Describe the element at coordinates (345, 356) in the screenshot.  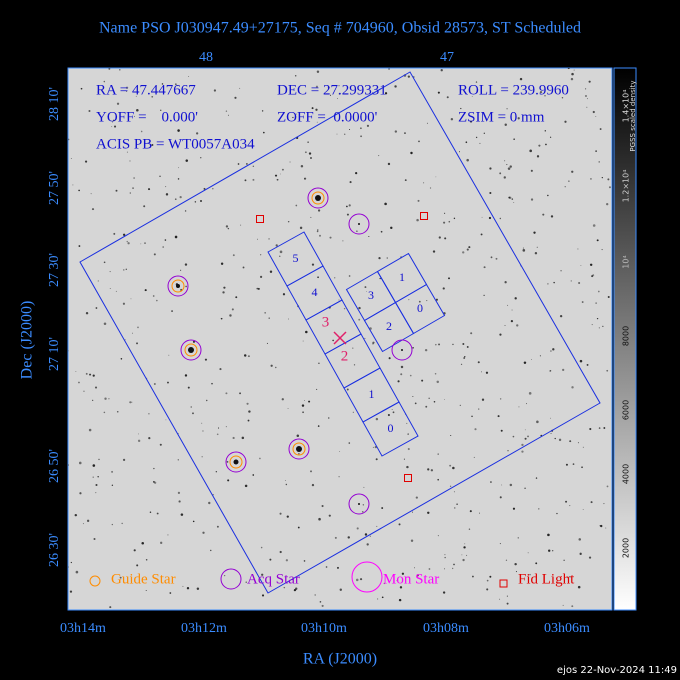
I see `chip-label: 2` at that location.